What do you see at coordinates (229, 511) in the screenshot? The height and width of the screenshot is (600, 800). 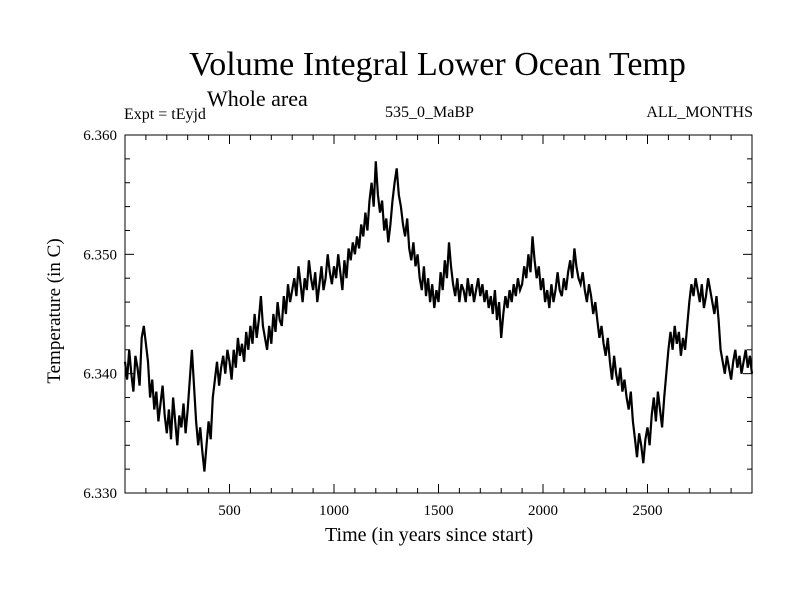 I see `x-tick-label: 500` at bounding box center [229, 511].